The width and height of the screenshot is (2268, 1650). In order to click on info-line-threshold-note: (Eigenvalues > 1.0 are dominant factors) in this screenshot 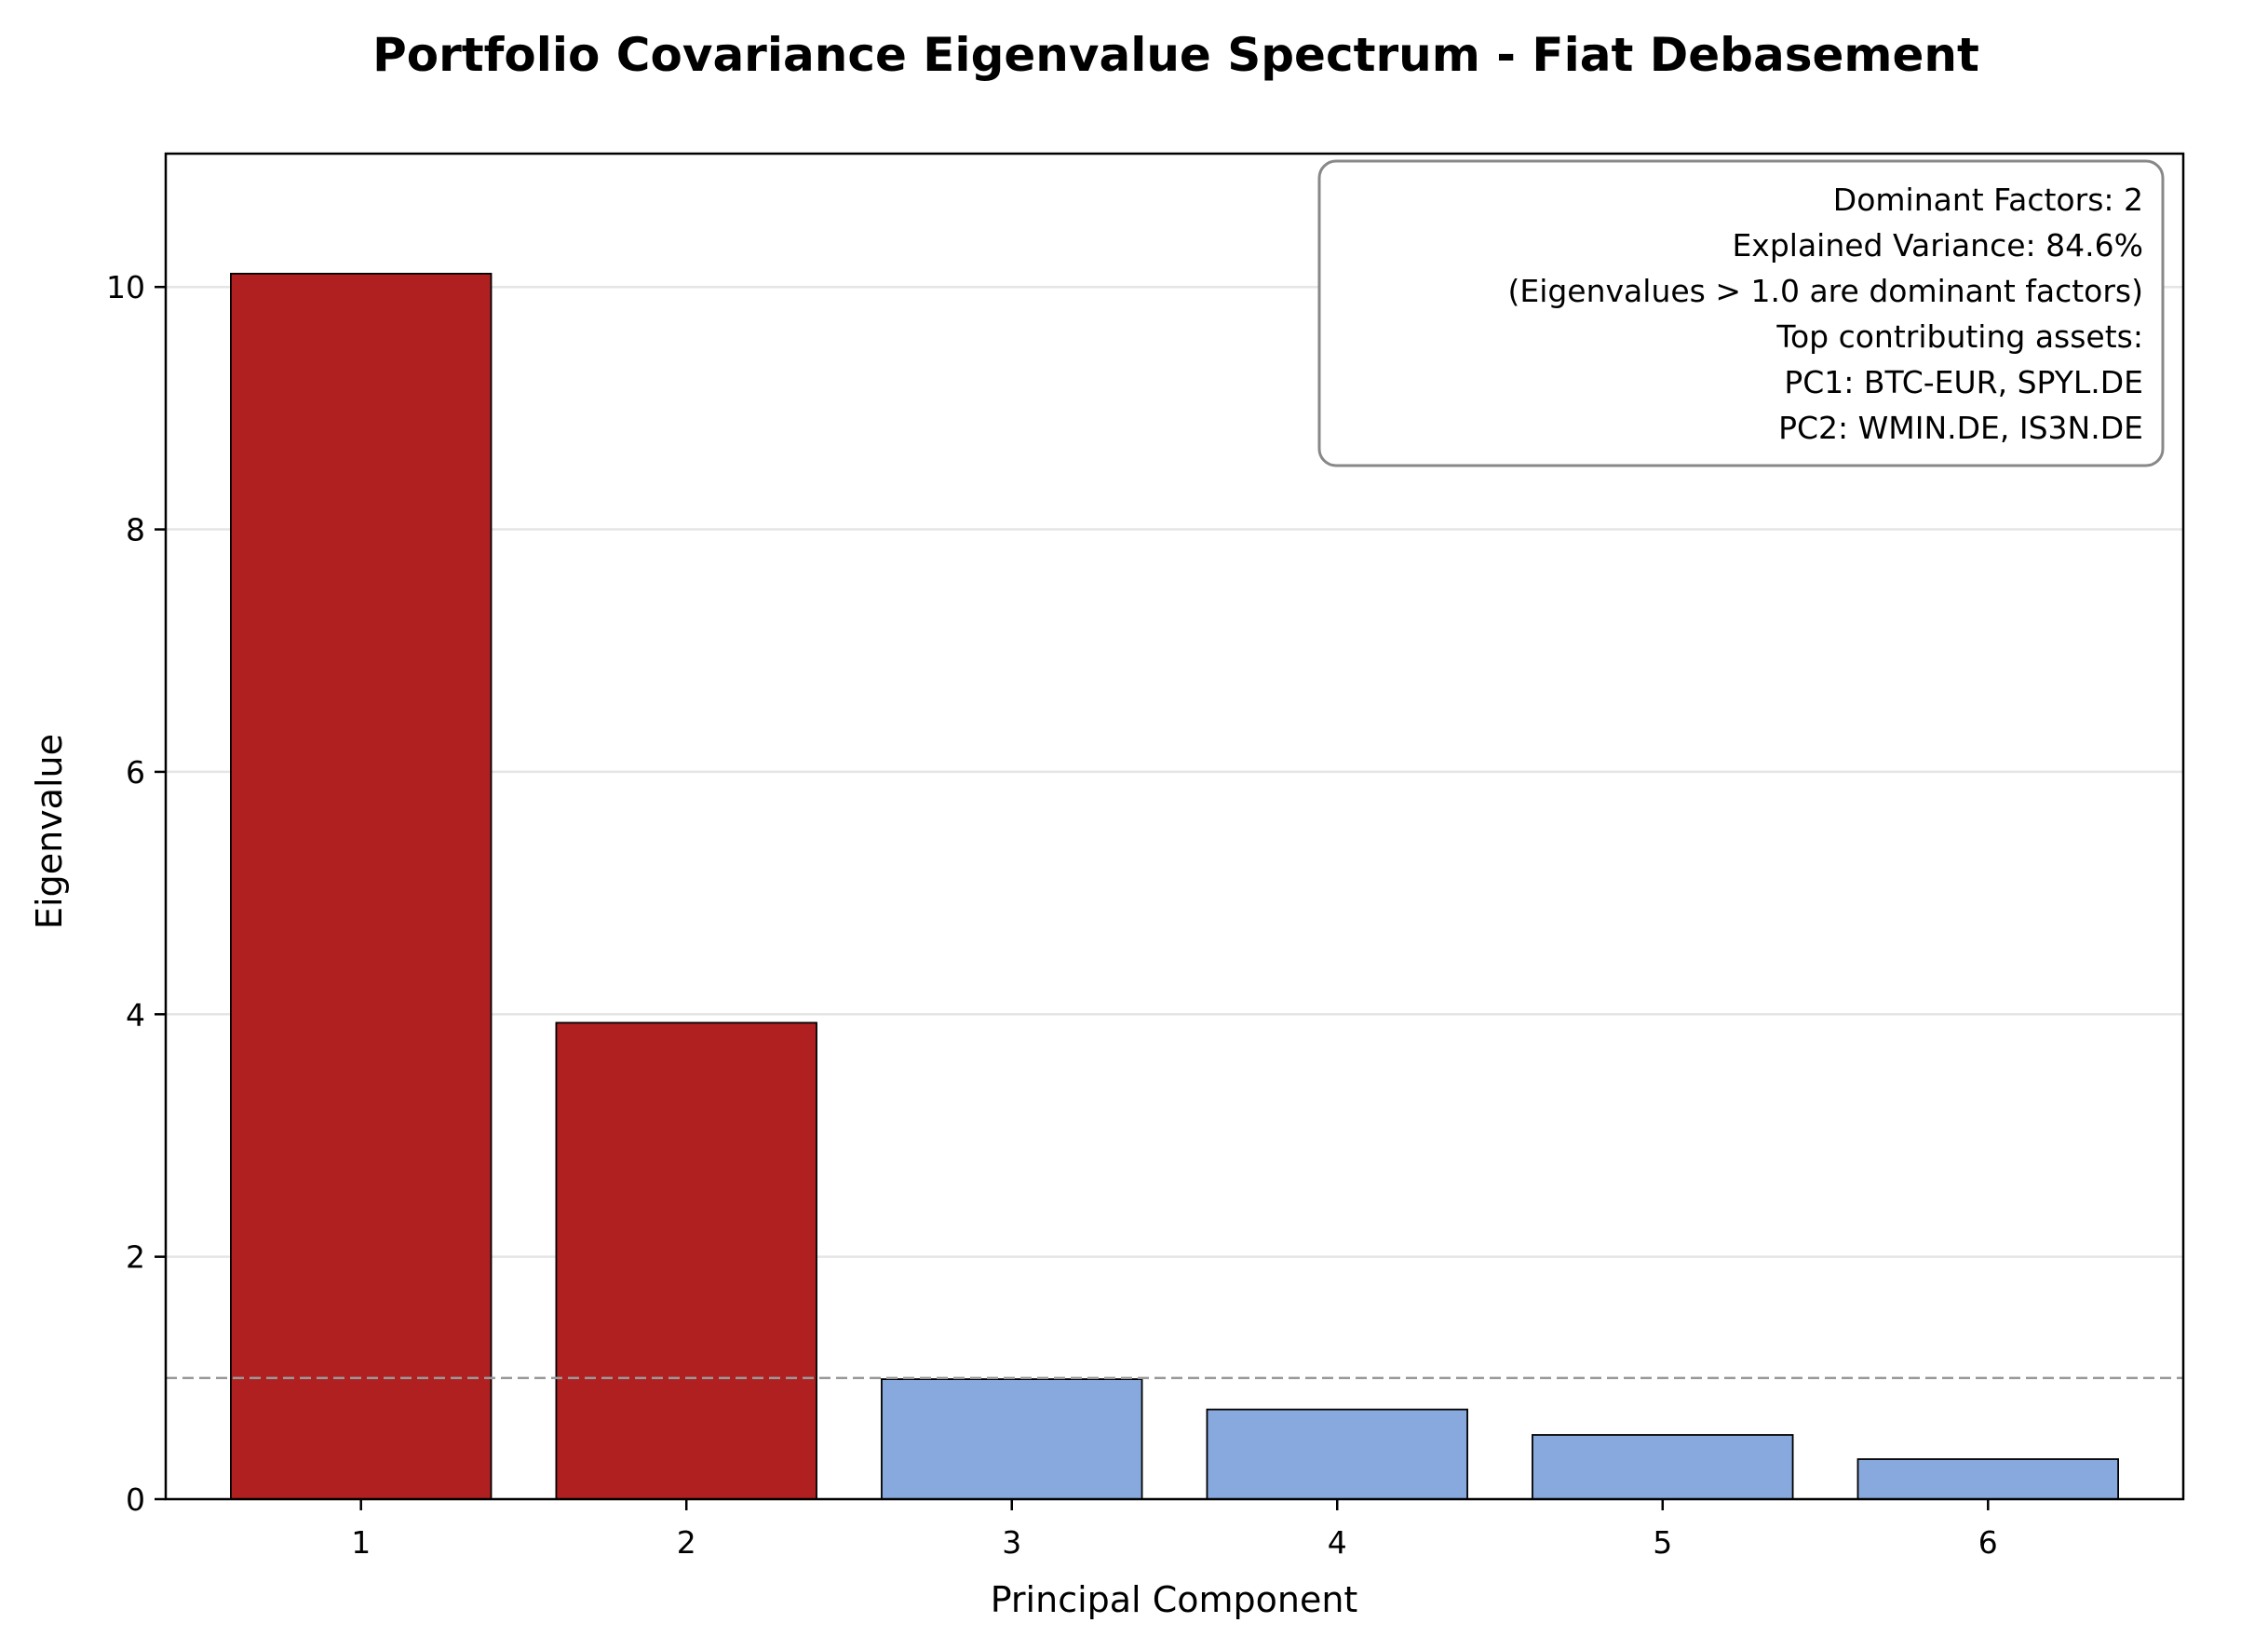, I will do `click(1825, 291)`.